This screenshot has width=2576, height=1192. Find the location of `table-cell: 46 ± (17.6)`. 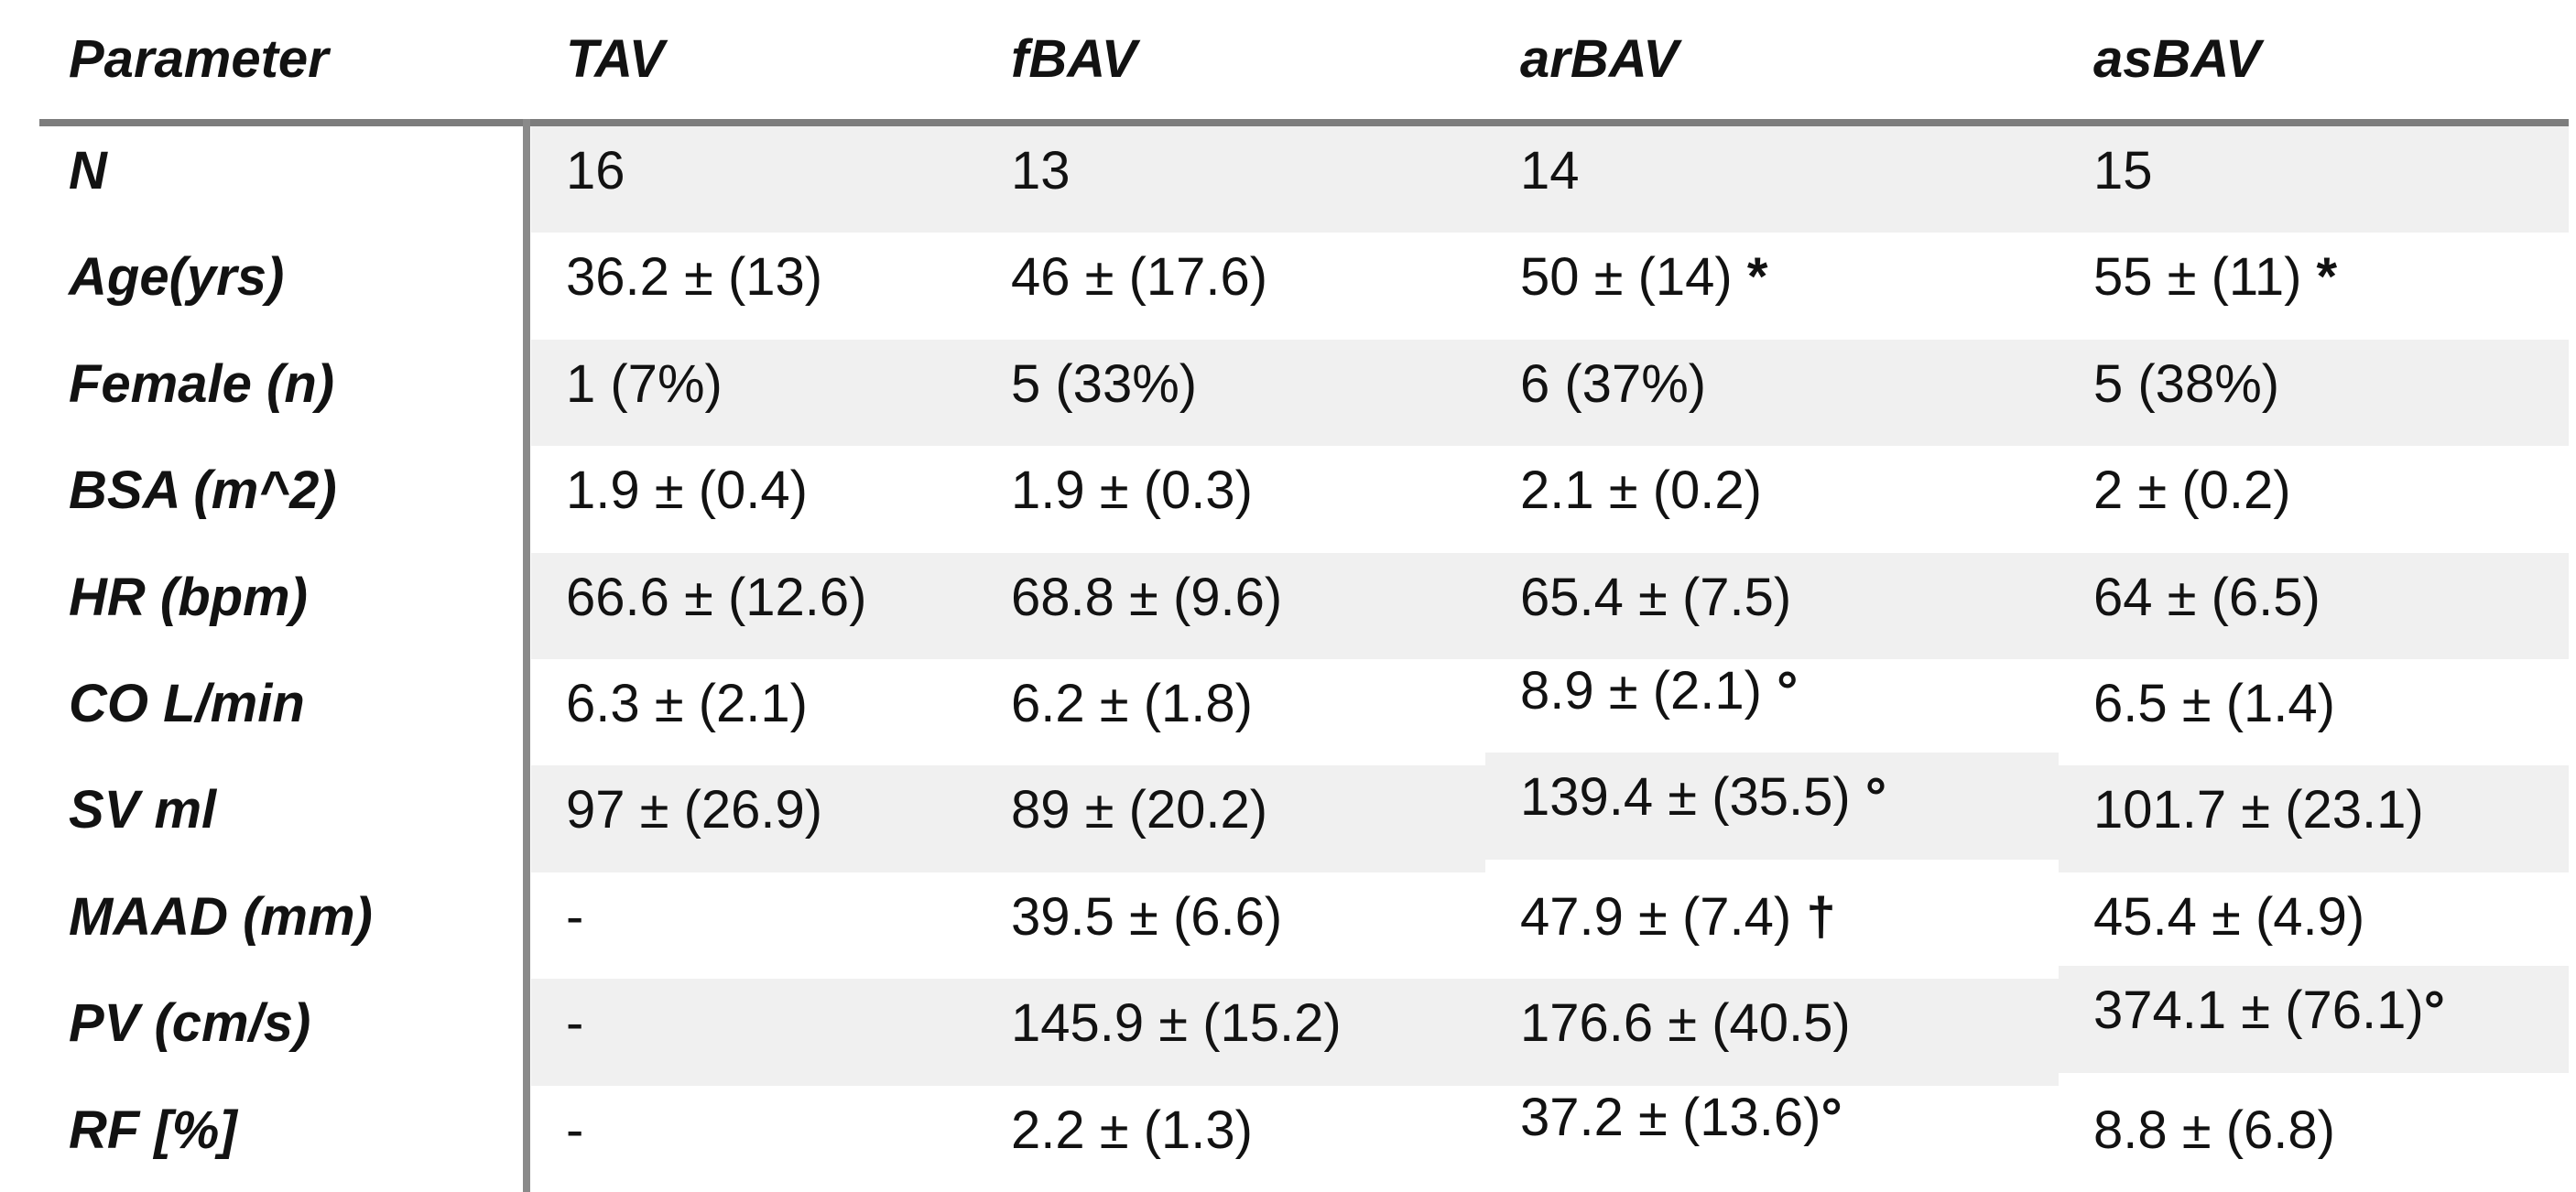

table-cell: 46 ± (17.6) is located at coordinates (1230, 286).